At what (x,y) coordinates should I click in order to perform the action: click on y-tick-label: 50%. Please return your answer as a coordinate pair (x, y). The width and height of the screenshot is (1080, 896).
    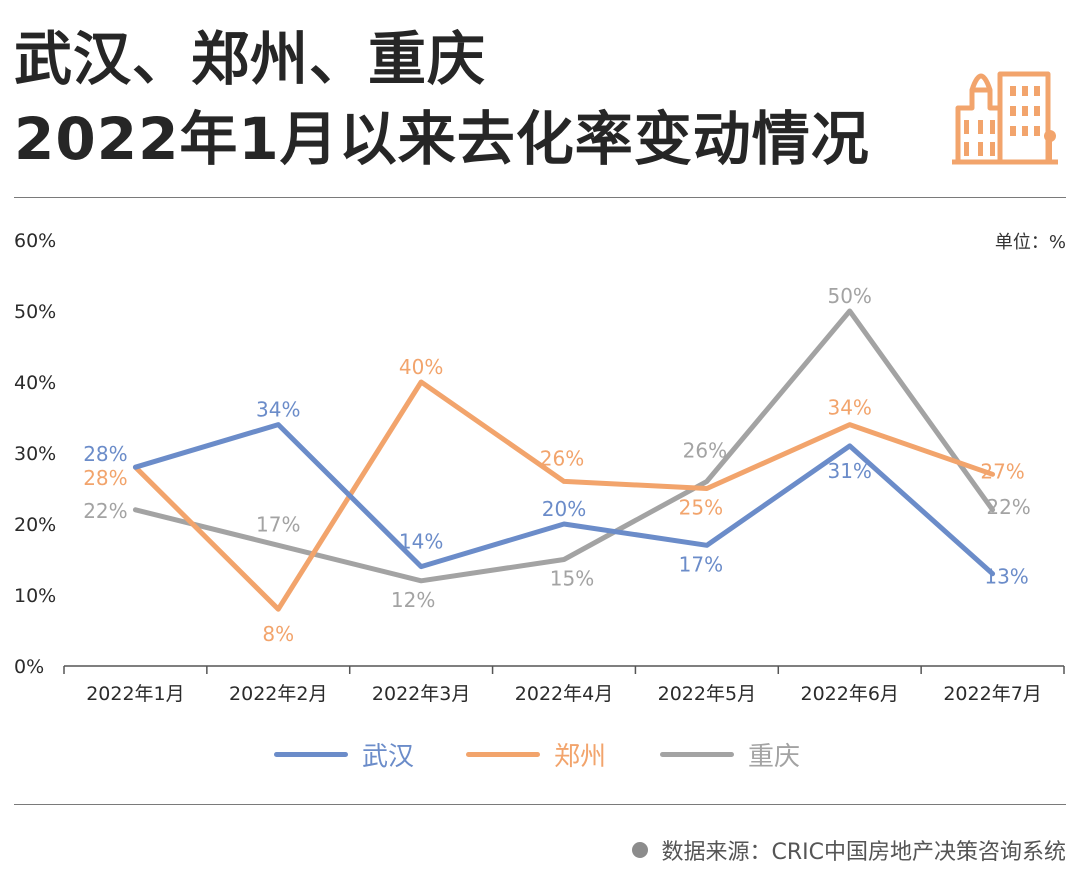
    Looking at the image, I should click on (35, 312).